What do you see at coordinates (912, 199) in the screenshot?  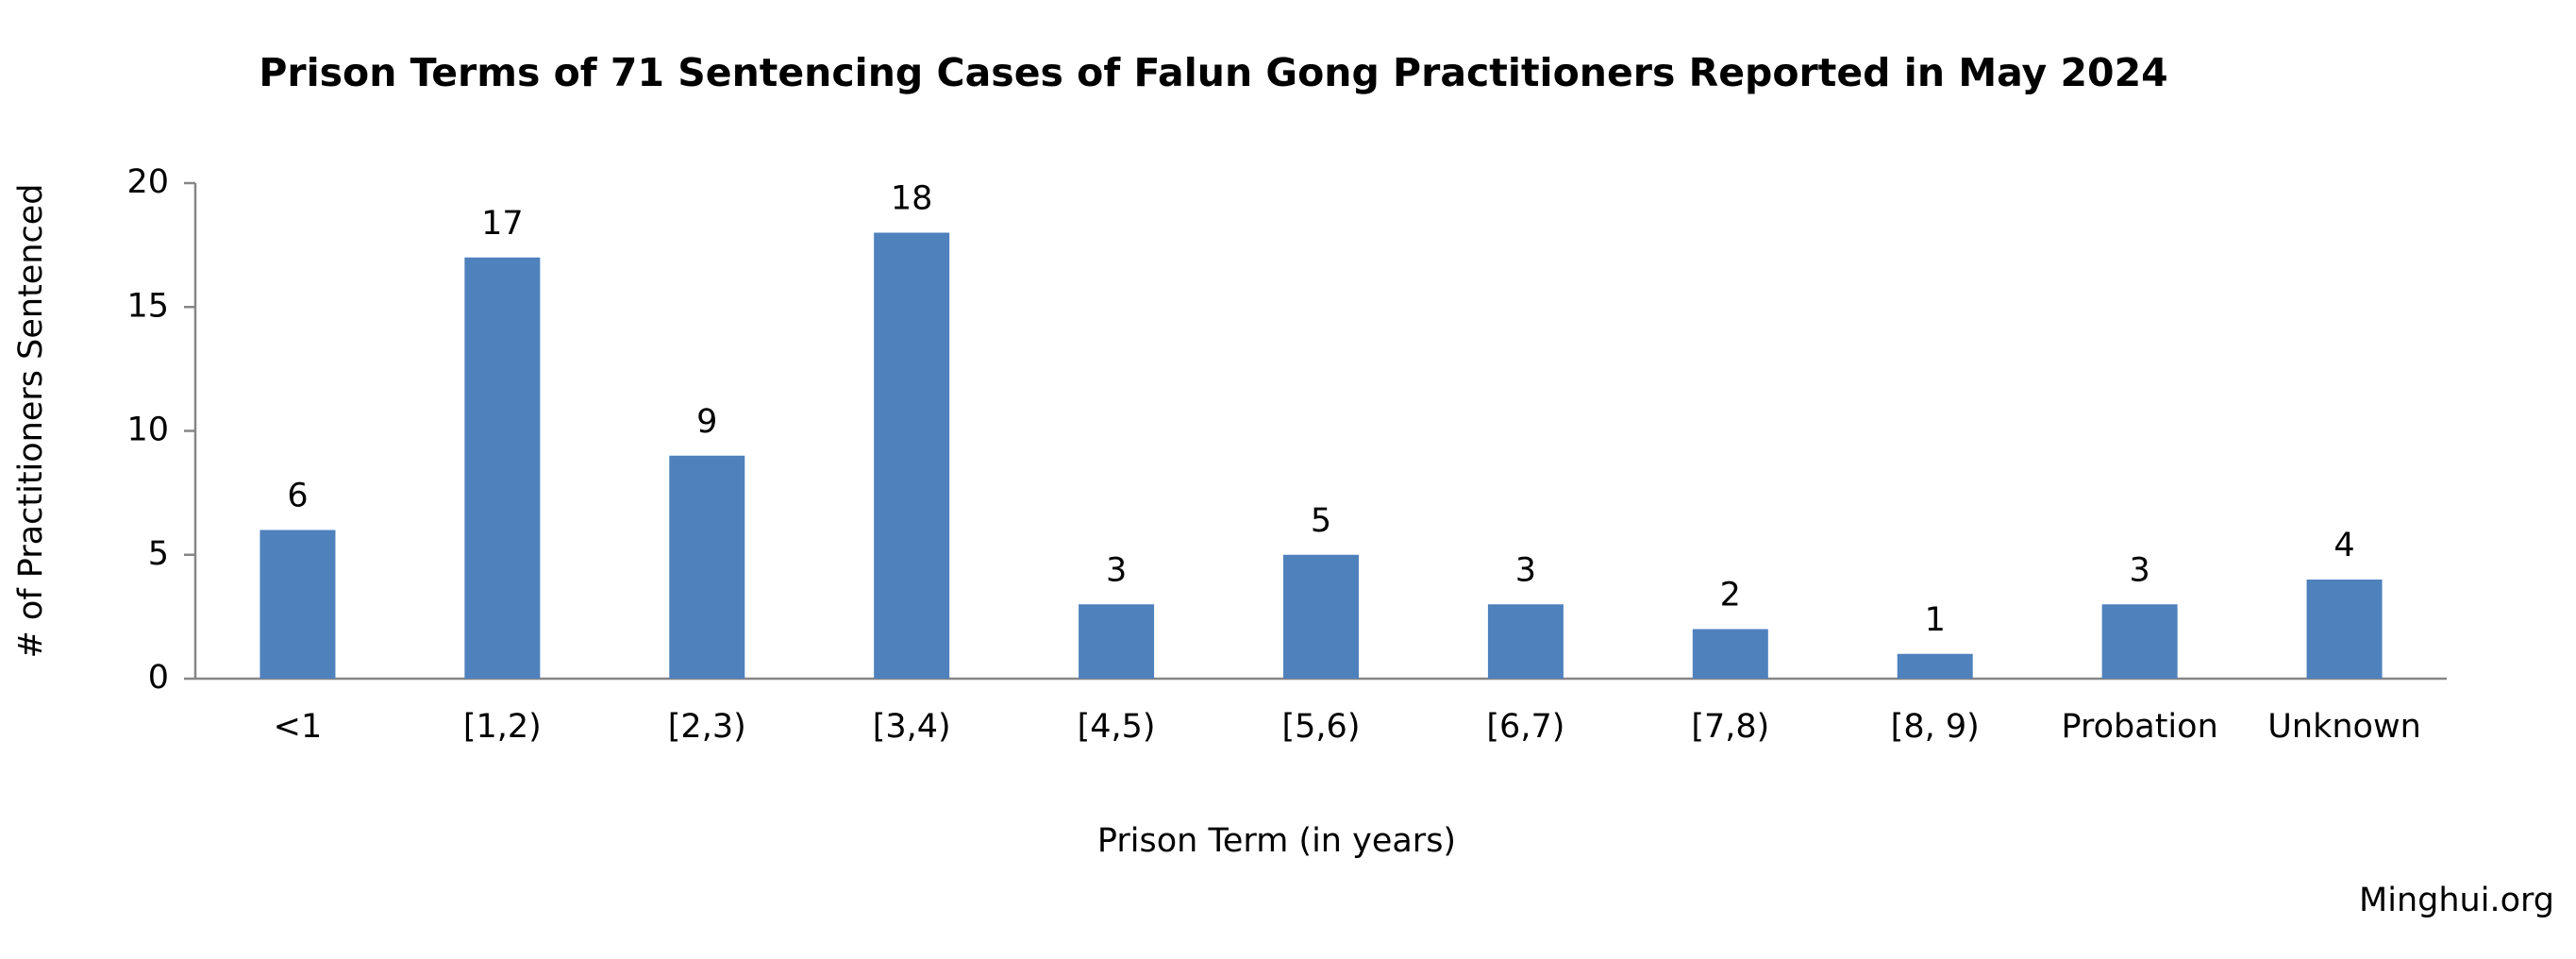 I see `data-label: 18` at bounding box center [912, 199].